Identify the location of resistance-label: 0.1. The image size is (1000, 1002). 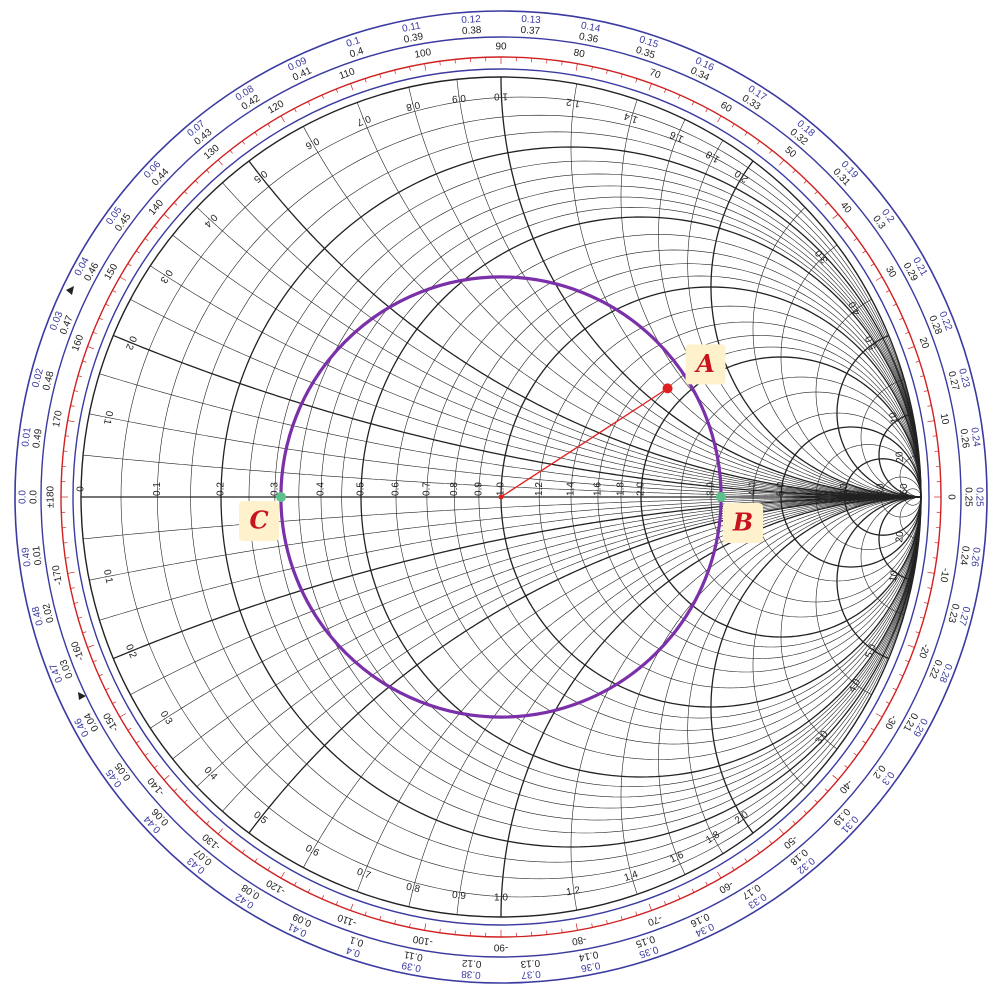
(157, 489).